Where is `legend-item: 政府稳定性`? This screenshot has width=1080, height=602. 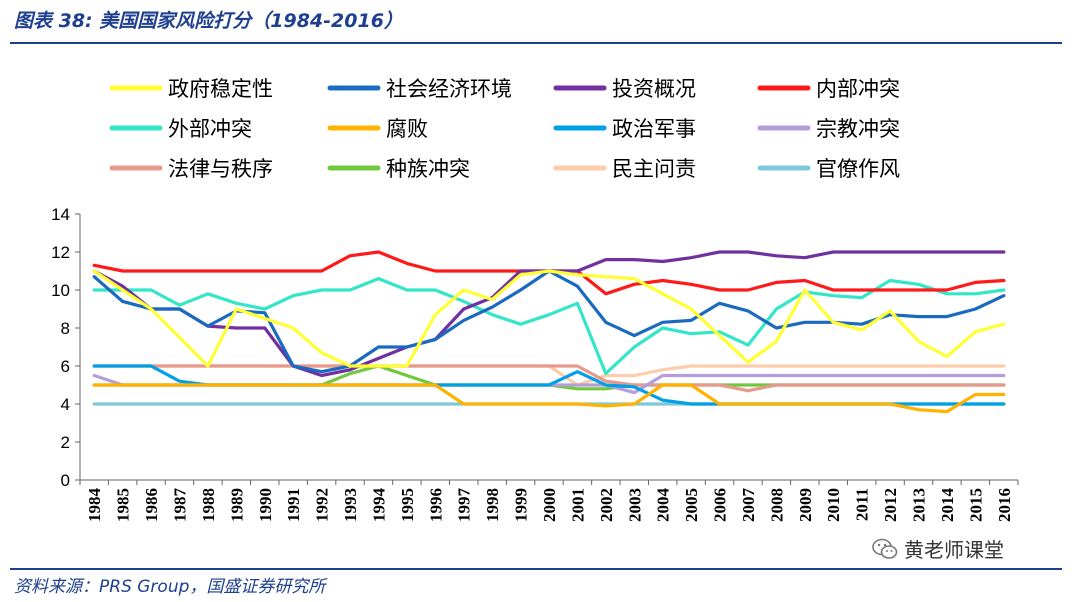 legend-item: 政府稳定性 is located at coordinates (191, 89).